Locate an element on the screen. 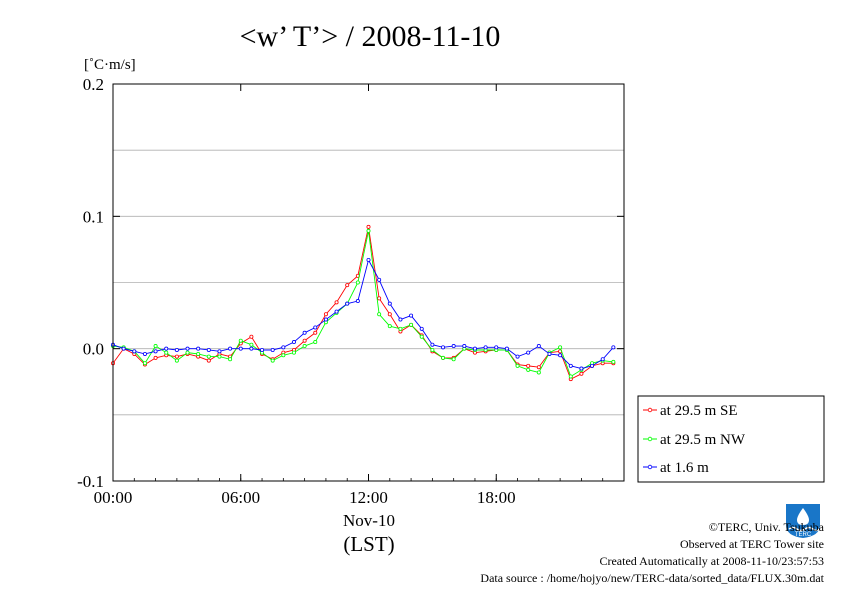  x-tick-label: 00:00 is located at coordinates (113, 497).